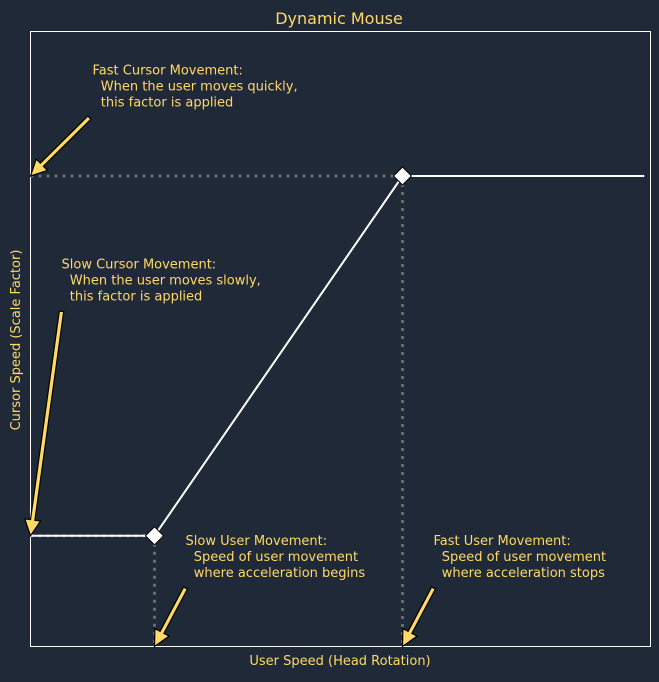  What do you see at coordinates (520, 573) in the screenshot?
I see `annotation-line-fast-user-3: where acceleration stops` at bounding box center [520, 573].